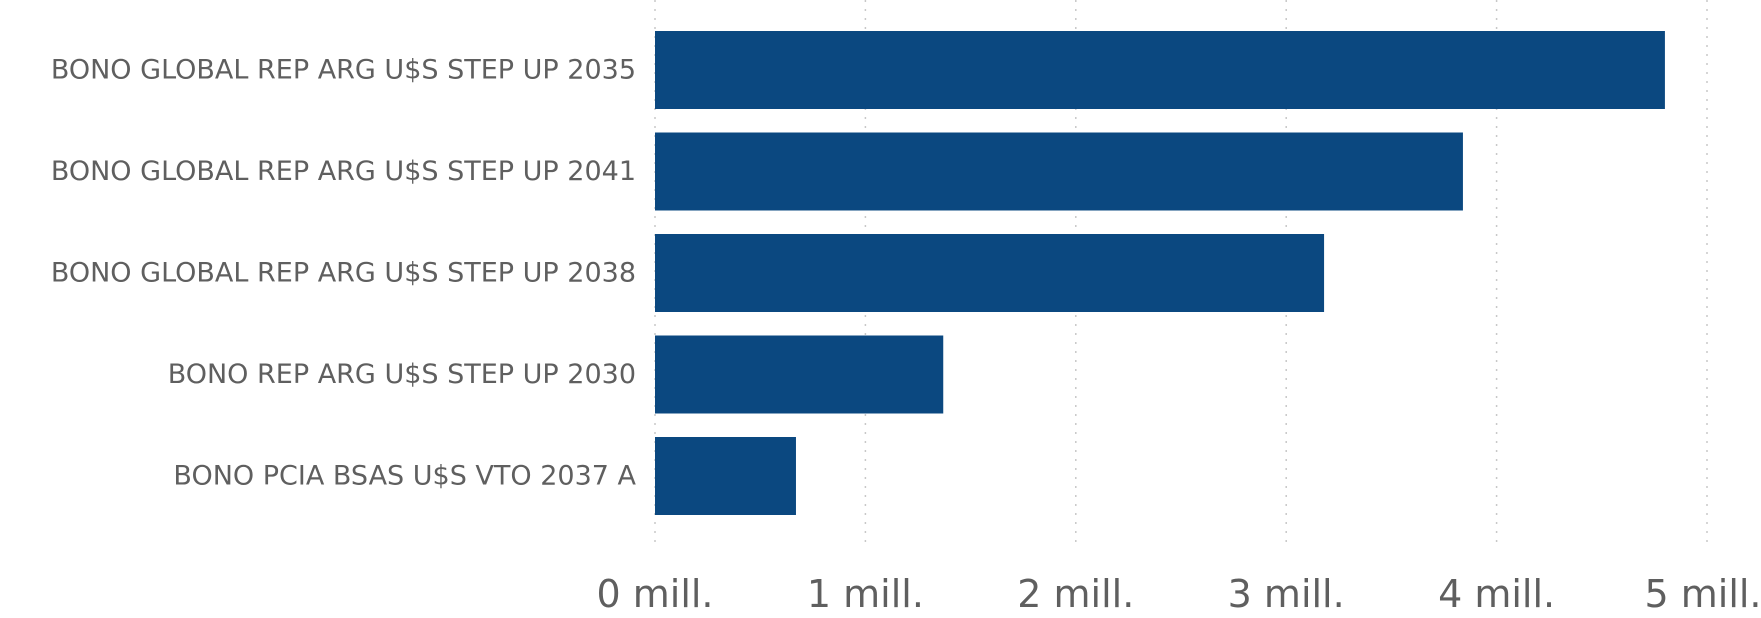  I want to click on x-tick-label-4: 4 mill., so click(1496, 594).